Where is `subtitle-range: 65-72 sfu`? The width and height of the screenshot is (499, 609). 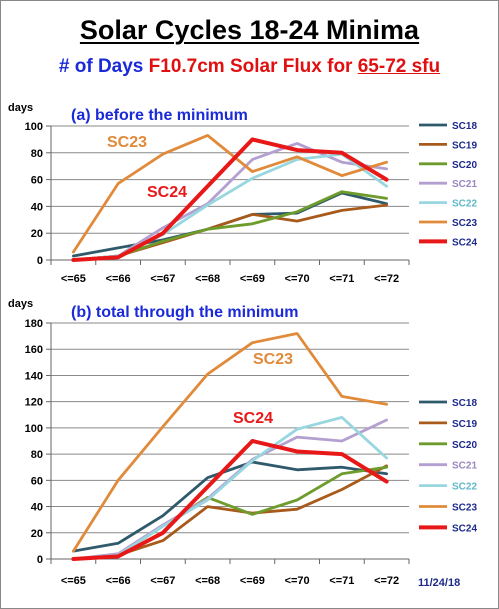
subtitle-range: 65-72 sfu is located at coordinates (399, 66).